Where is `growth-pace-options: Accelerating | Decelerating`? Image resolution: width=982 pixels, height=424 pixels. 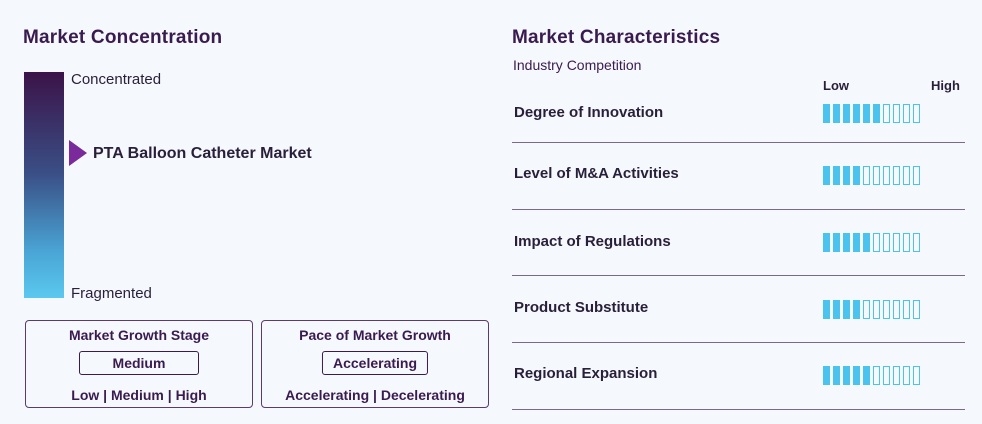
growth-pace-options: Accelerating | Decelerating is located at coordinates (375, 395).